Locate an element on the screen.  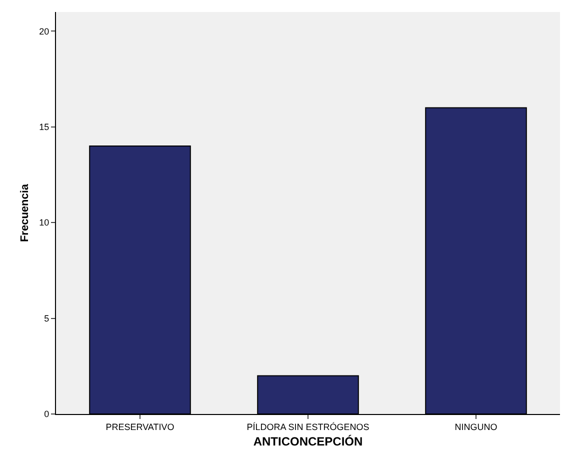
y-tick-label: 10 is located at coordinates (44, 223).